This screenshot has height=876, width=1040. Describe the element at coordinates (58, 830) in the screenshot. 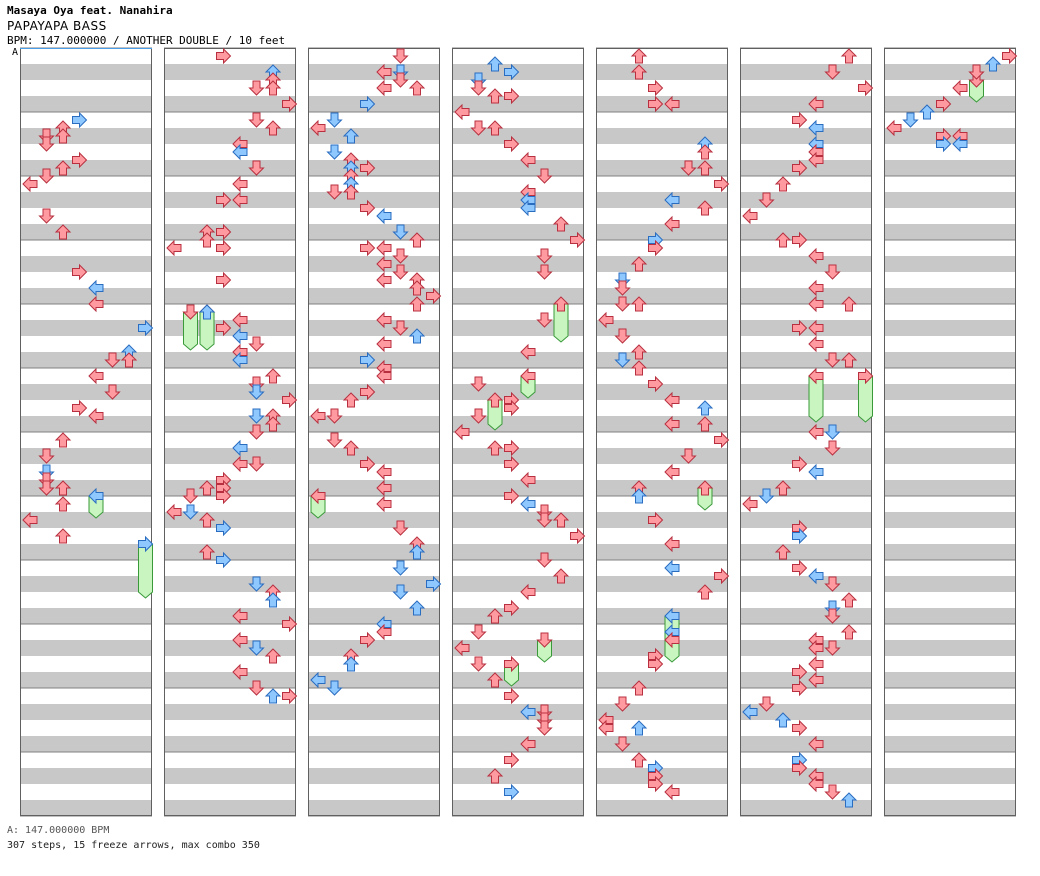

I see `bpm-legend: A: 147.000000 BPM` at that location.